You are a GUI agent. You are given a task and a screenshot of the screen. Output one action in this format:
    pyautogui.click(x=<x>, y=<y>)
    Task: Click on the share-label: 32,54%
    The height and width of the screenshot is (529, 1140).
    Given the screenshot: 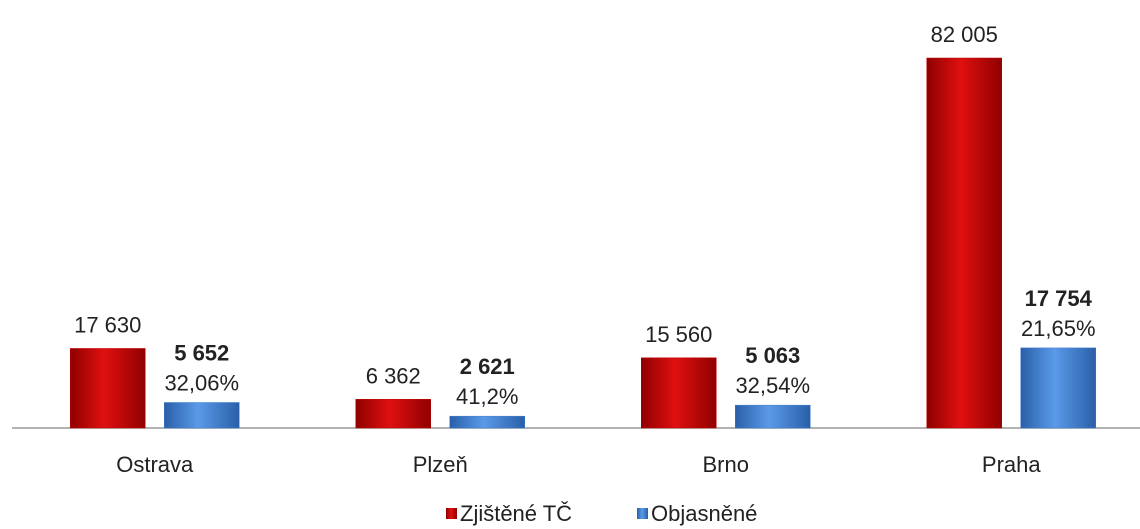 What is the action you would take?
    pyautogui.click(x=772, y=385)
    